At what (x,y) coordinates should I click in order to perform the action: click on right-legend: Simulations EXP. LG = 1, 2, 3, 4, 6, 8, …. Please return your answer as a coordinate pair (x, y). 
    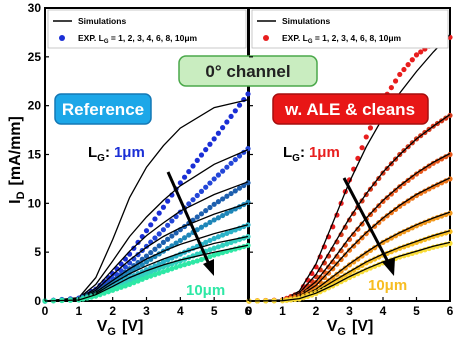
    Looking at the image, I should click on (350, 29).